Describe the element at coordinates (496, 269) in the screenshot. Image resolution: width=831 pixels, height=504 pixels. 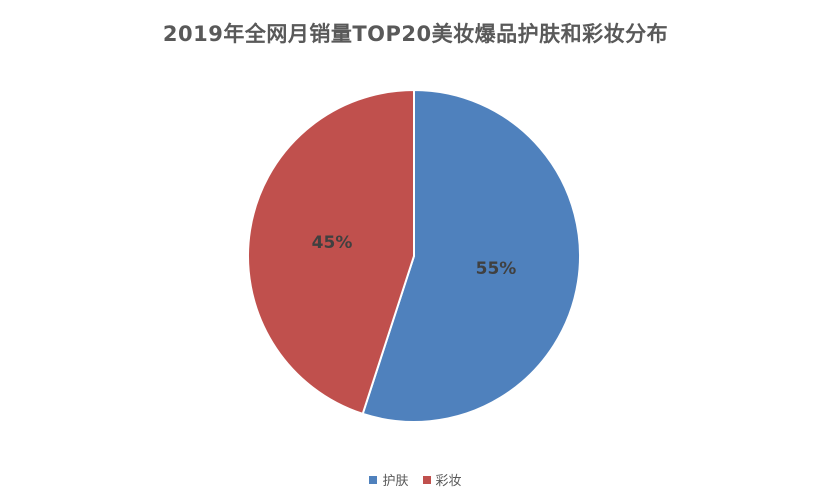
I see `data-label-skincare: 55%` at that location.